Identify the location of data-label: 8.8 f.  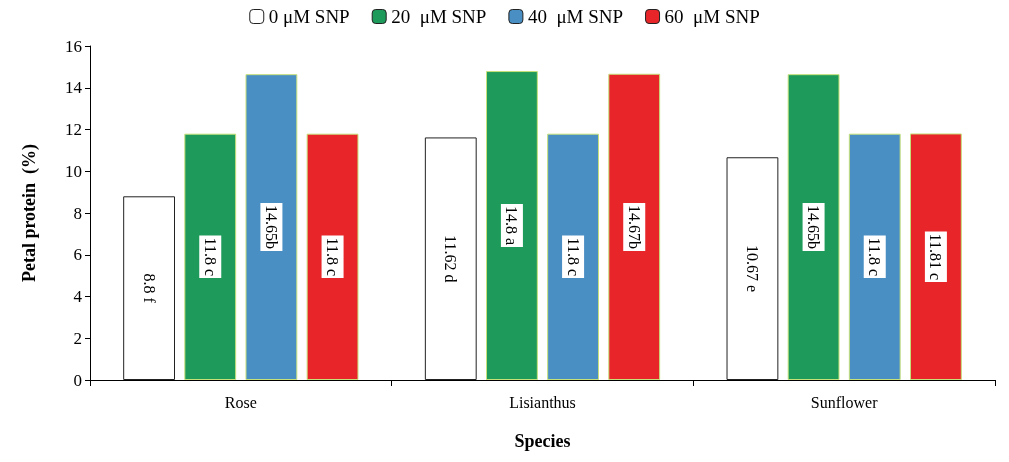
(149, 288).